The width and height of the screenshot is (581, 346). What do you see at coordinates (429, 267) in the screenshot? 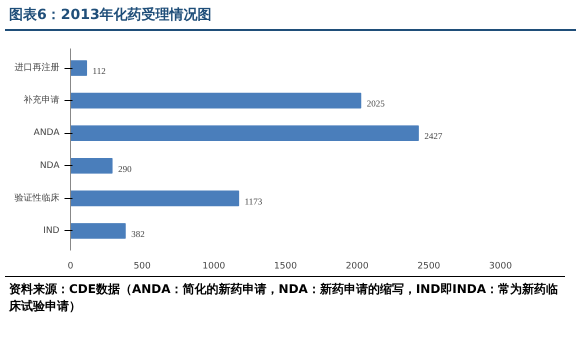
I see `x-tick-label: 2500` at bounding box center [429, 267].